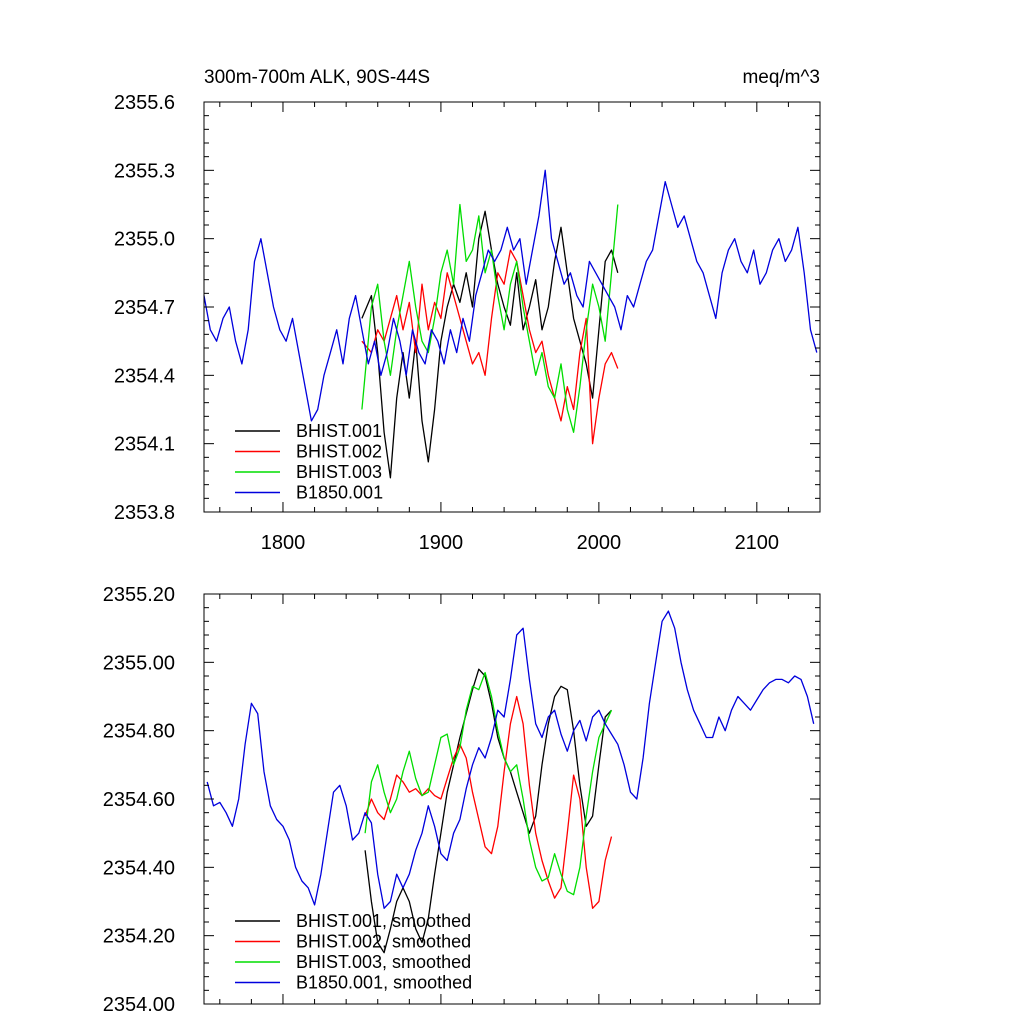 Image resolution: width=1024 pixels, height=1024 pixels. Describe the element at coordinates (317, 77) in the screenshot. I see `chart-title: 300m-700m ALK, 90S-44S` at that location.